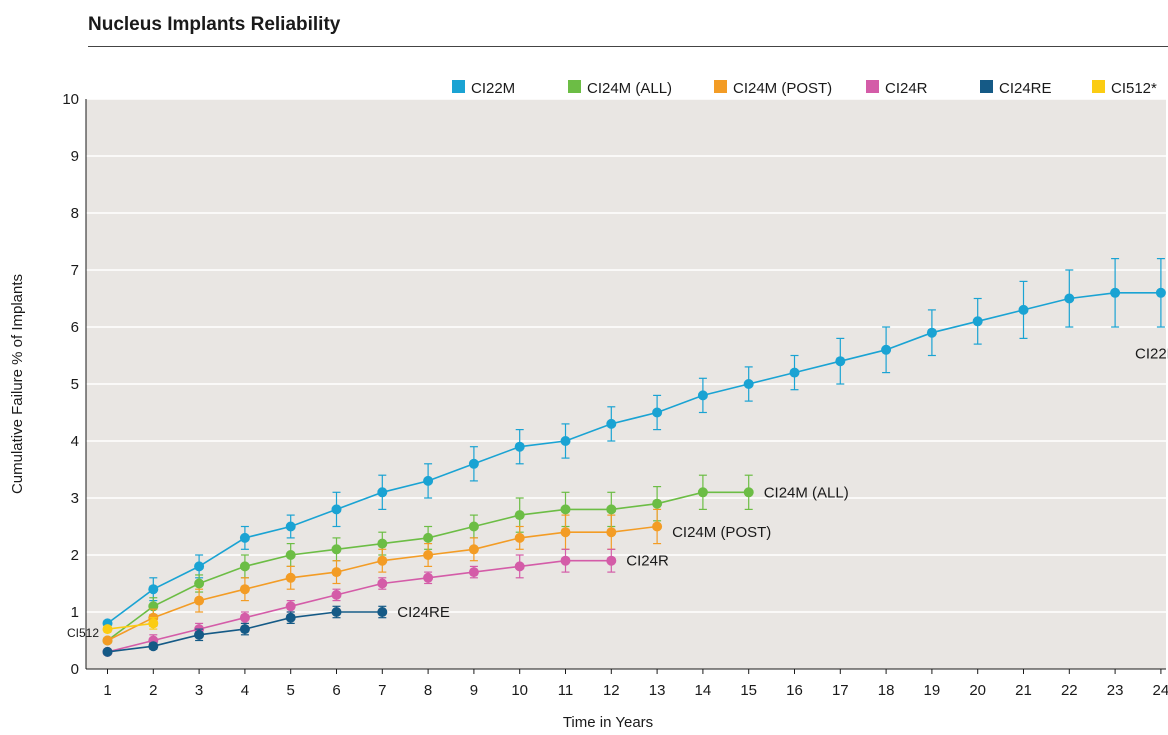 The image size is (1168, 735). What do you see at coordinates (483, 88) in the screenshot?
I see `legend-item: CI22M` at bounding box center [483, 88].